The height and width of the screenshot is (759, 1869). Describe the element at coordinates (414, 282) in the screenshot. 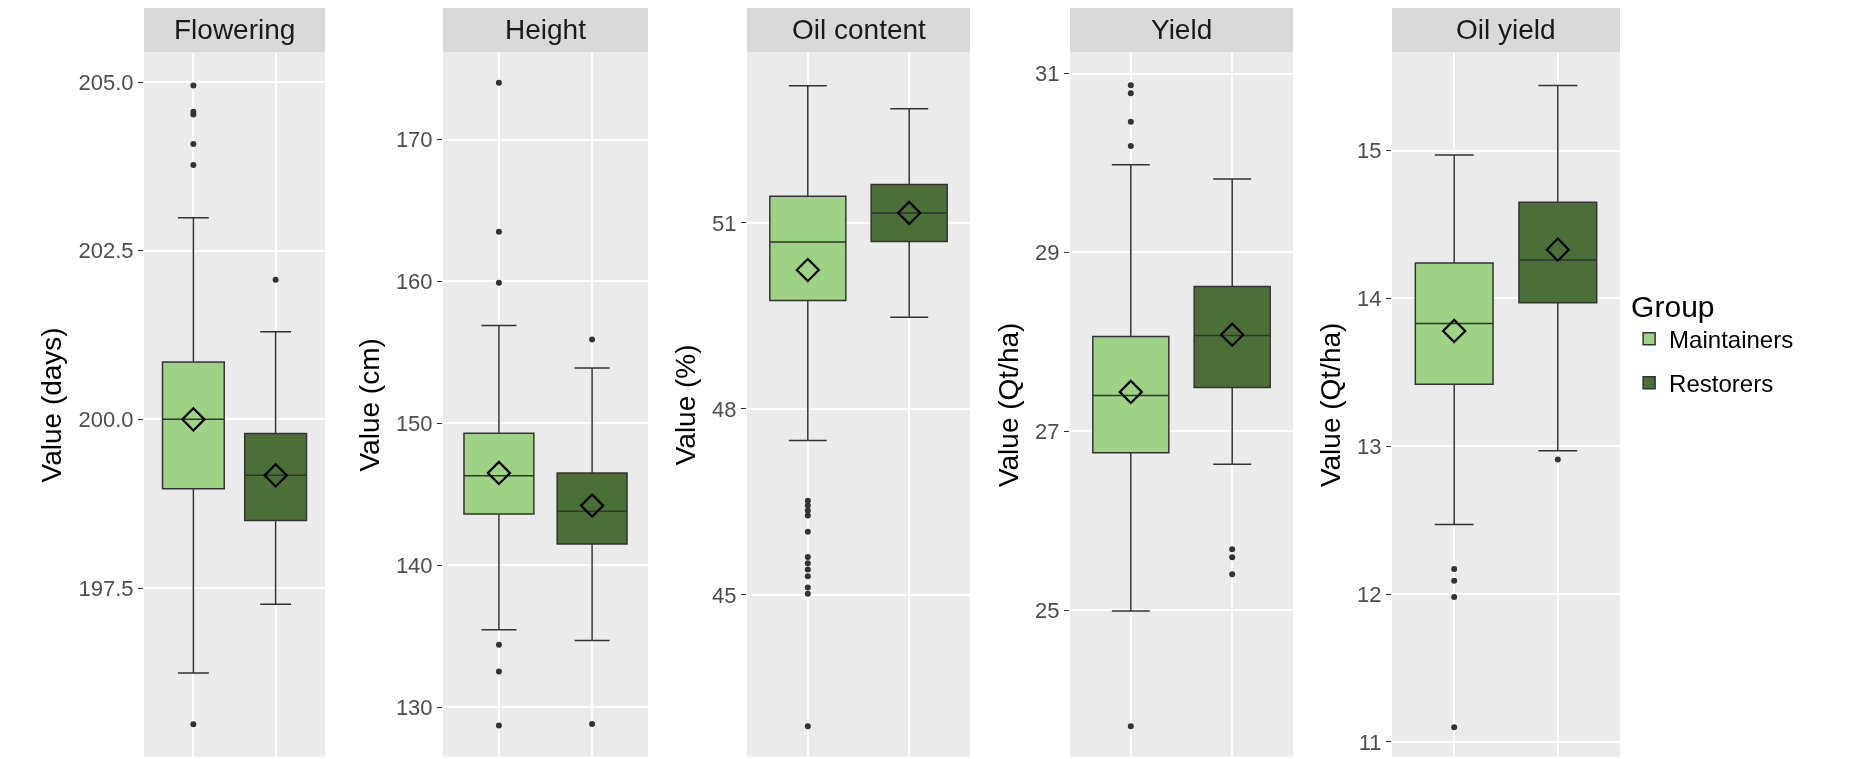

I see `y-tick-label: 160` at that location.